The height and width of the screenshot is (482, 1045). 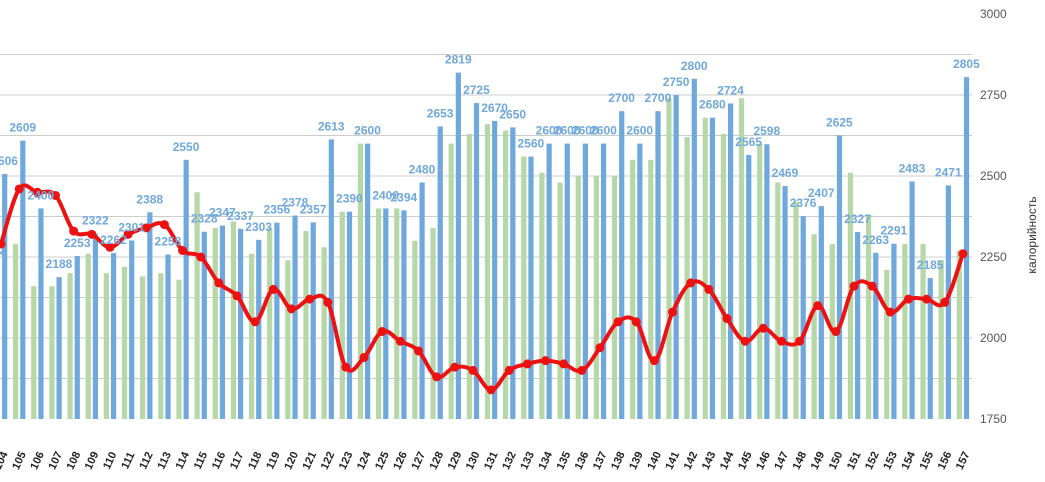 What do you see at coordinates (691, 461) in the screenshot?
I see `x-tick-label: 142` at bounding box center [691, 461].